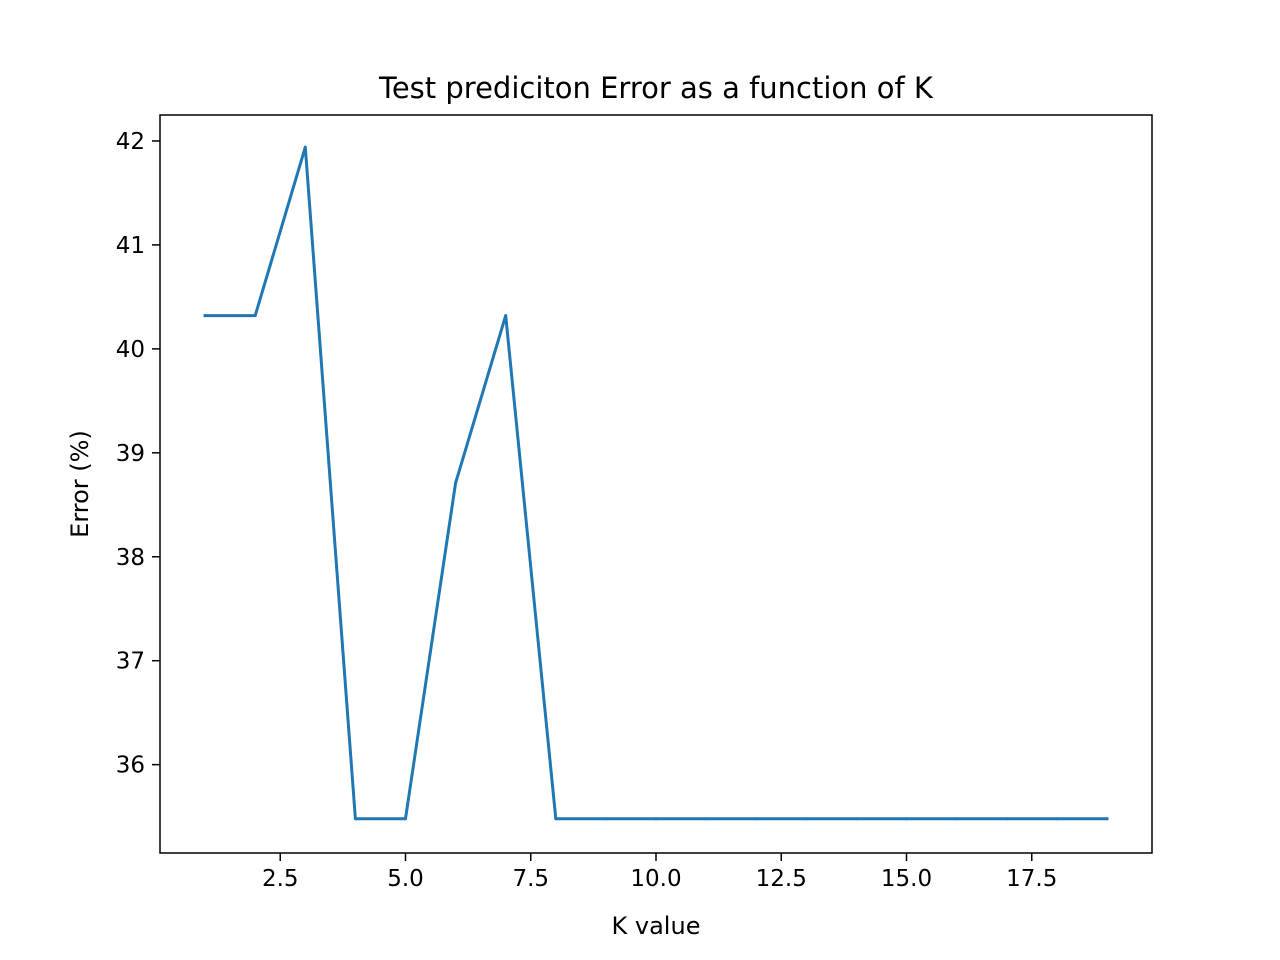  What do you see at coordinates (130, 350) in the screenshot?
I see `y-tick-label: 40` at bounding box center [130, 350].